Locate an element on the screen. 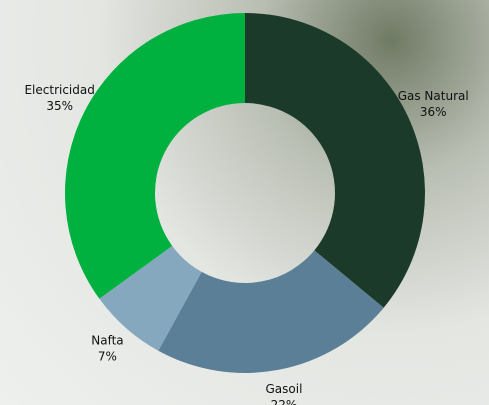 Image resolution: width=489 pixels, height=405 pixels. slice-label: Electricidad is located at coordinates (59, 90).